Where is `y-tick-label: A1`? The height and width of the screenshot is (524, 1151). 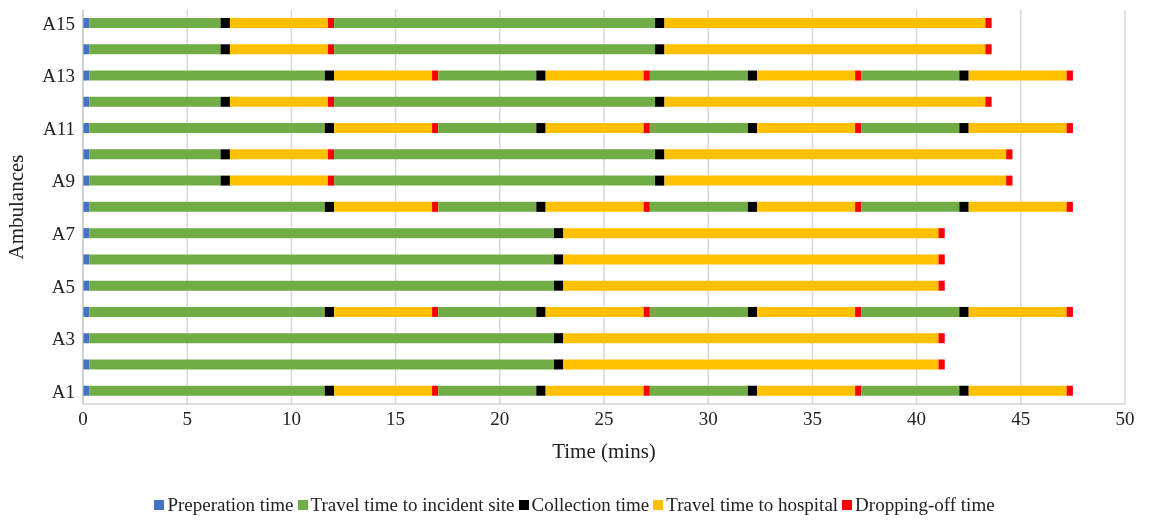 y-tick-label: A1 is located at coordinates (63, 391).